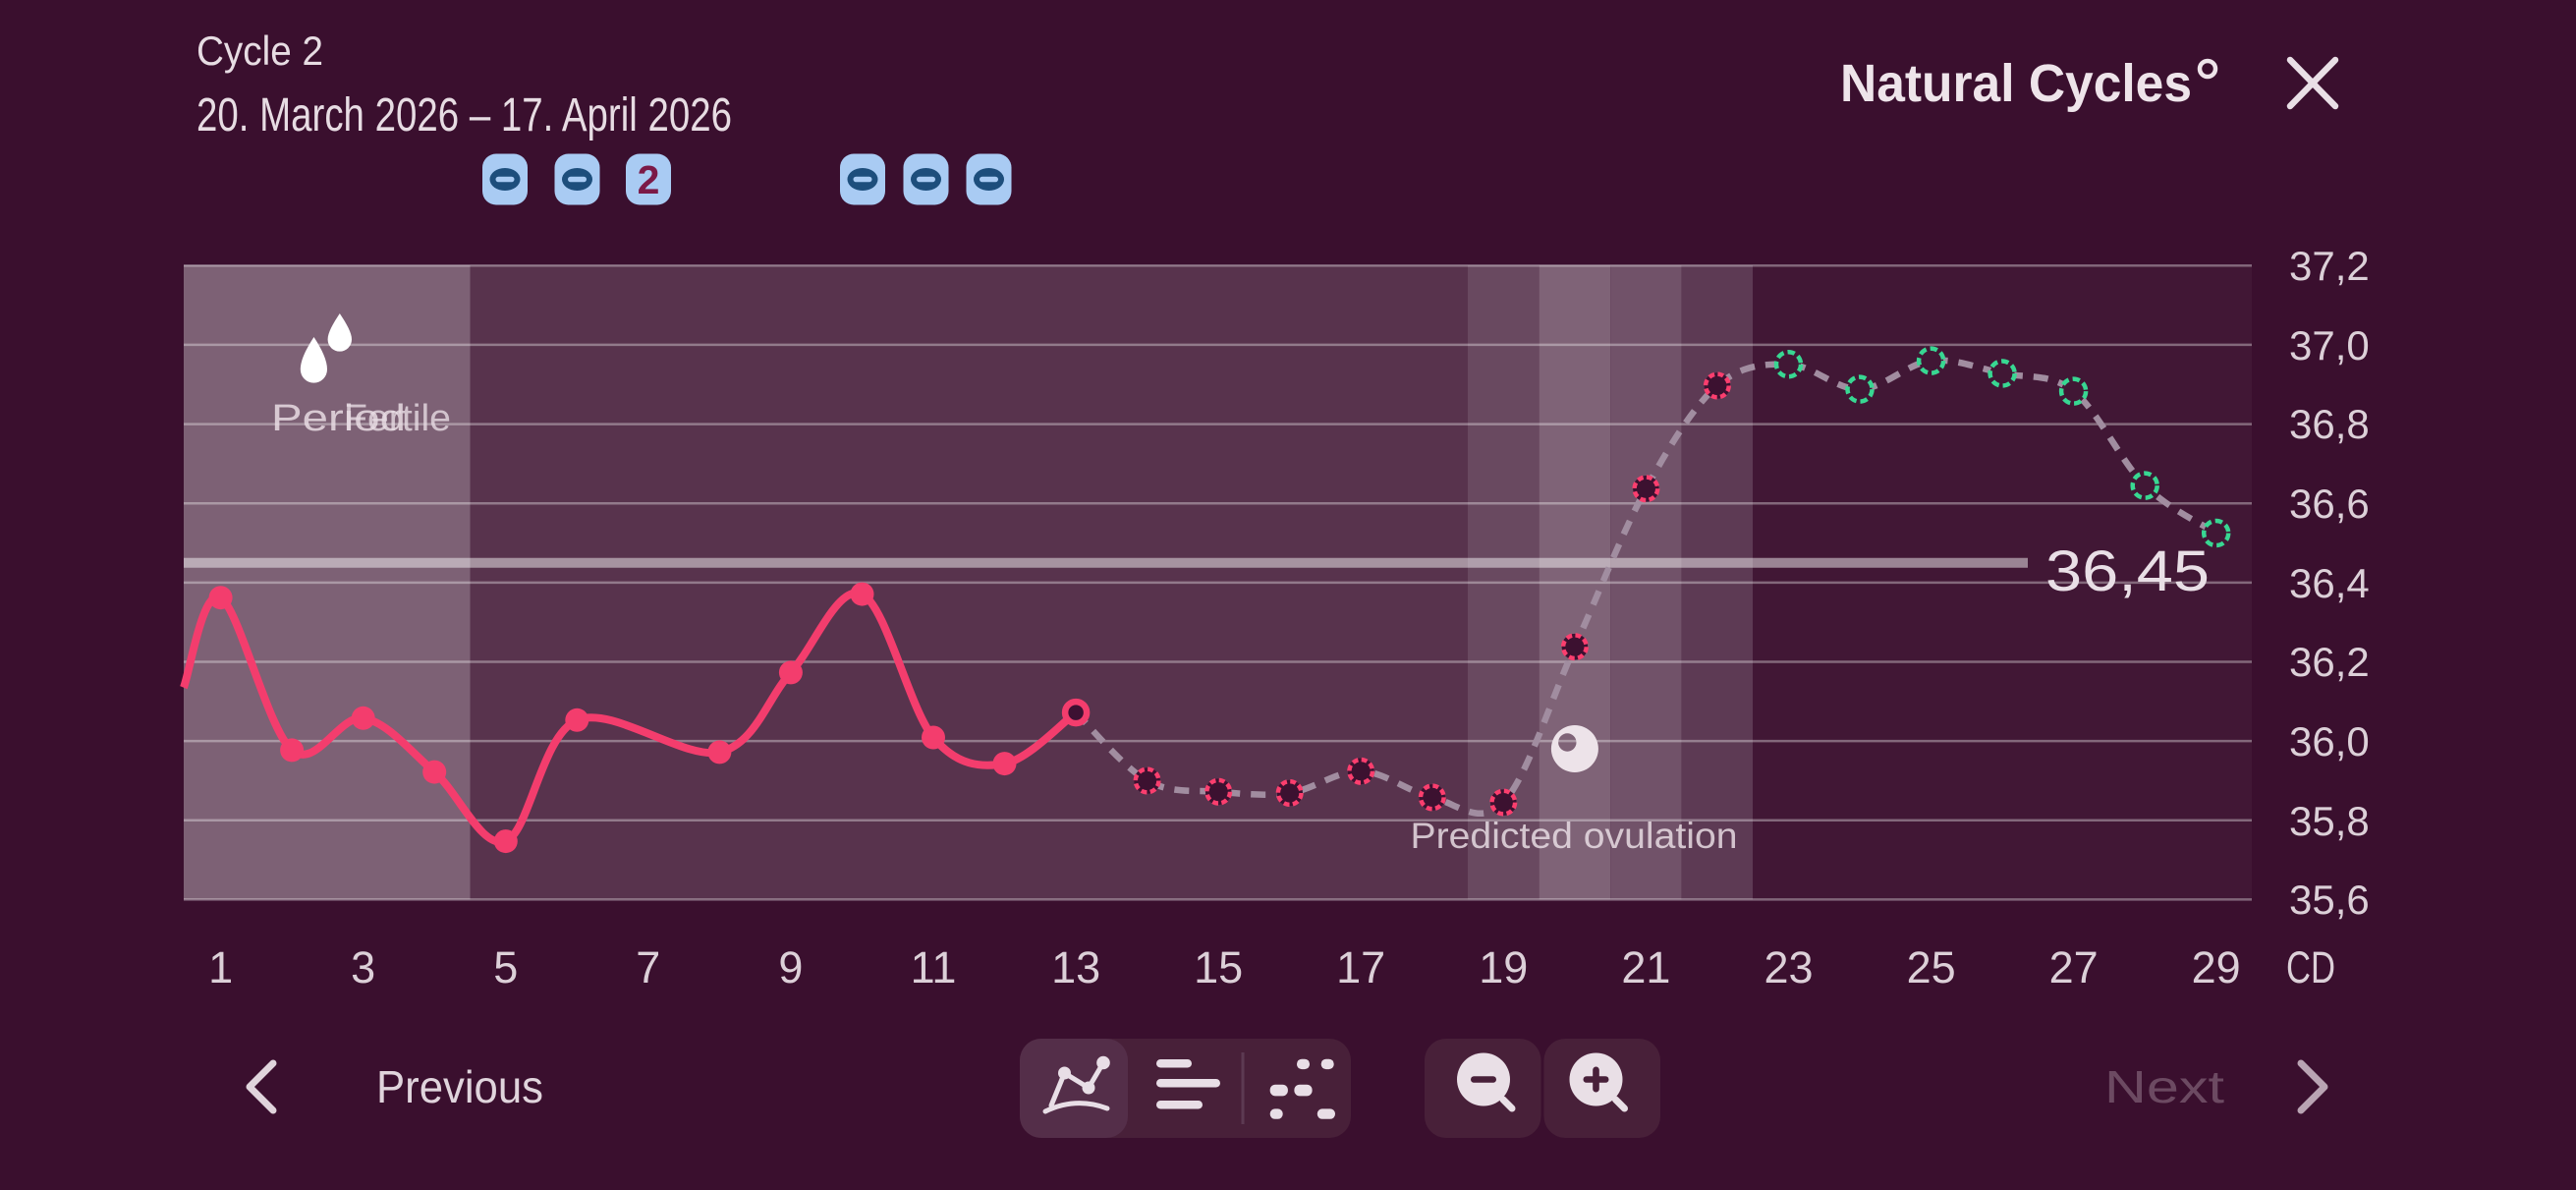 This screenshot has width=2576, height=1190. Describe the element at coordinates (1218, 967) in the screenshot. I see `svg-text: 15` at that location.